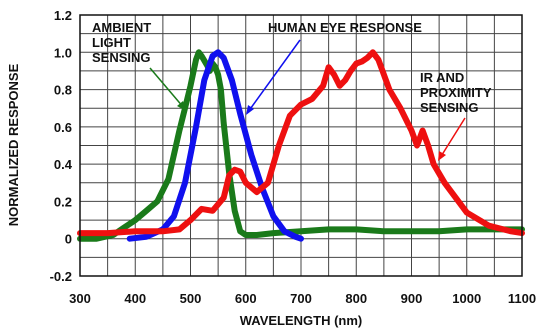 The height and width of the screenshot is (333, 550). What do you see at coordinates (452, 138) in the screenshot?
I see `annotation-ir-arrow` at bounding box center [452, 138].